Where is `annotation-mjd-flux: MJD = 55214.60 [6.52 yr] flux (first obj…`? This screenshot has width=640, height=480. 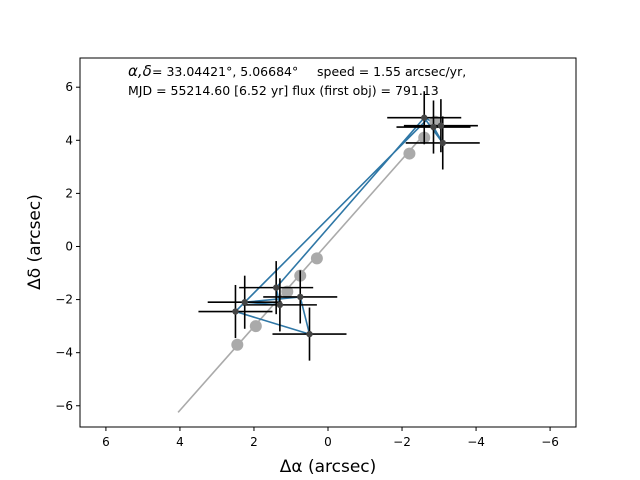 annotation-mjd-flux: MJD = 55214.60 [6.52 yr] flux (first obj… is located at coordinates (283, 90).